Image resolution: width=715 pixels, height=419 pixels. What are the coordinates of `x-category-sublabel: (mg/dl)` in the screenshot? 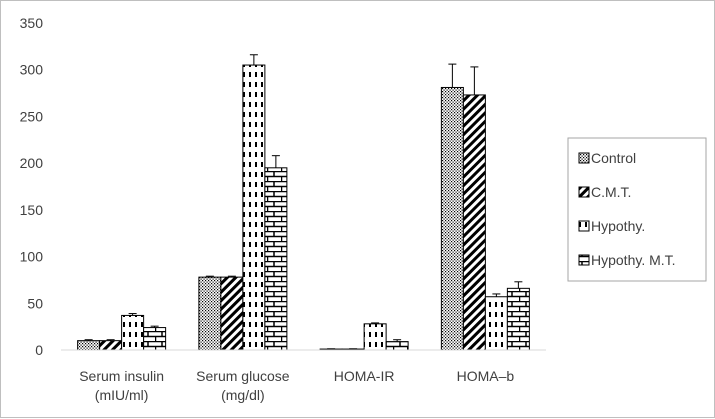 It's located at (243, 395).